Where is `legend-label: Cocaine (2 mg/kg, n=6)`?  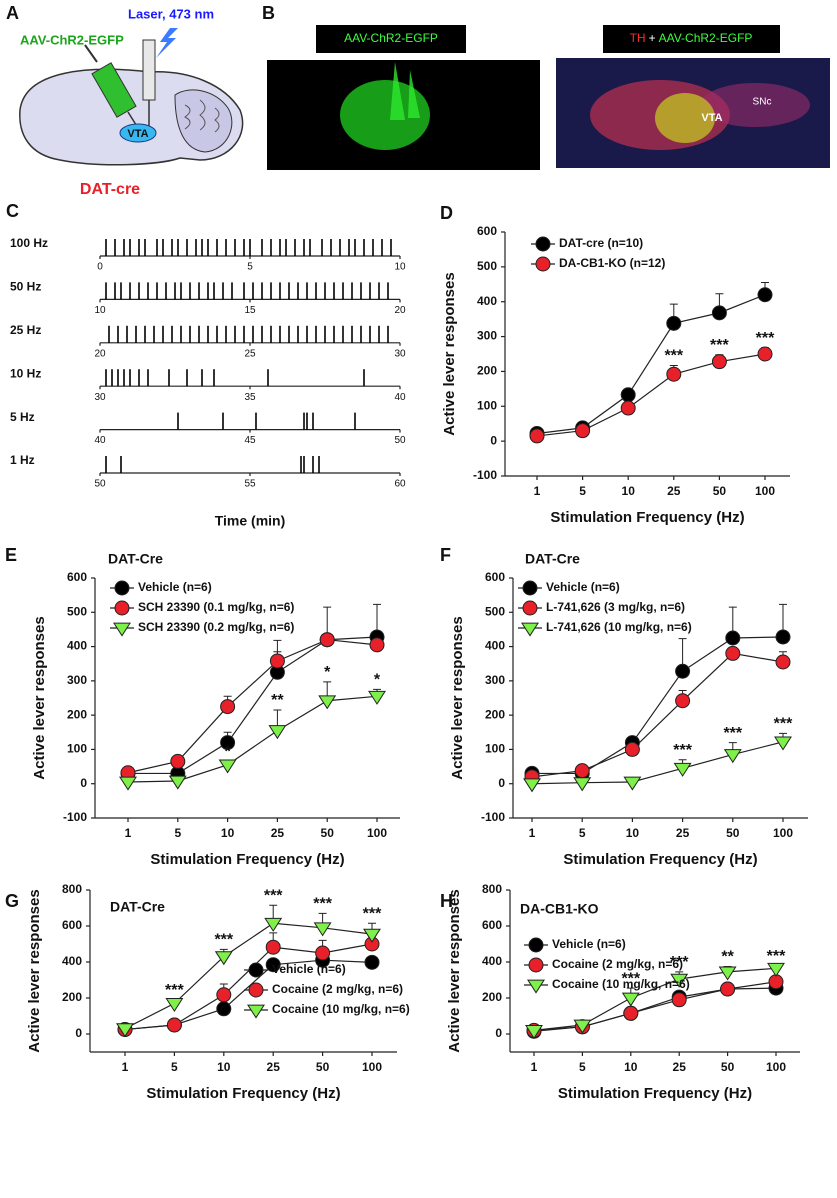
legend-label: Cocaine (2 mg/kg, n=6) is located at coordinates (617, 964).